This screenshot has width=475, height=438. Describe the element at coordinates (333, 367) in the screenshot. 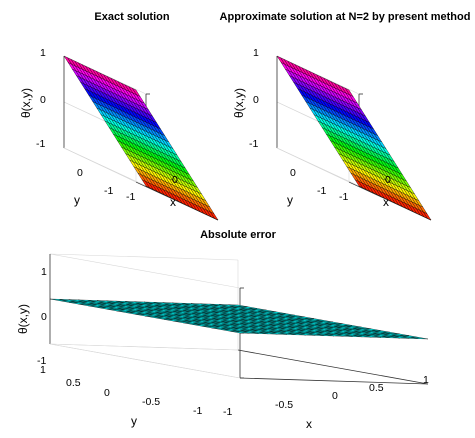

I see `y-axis-line` at that location.